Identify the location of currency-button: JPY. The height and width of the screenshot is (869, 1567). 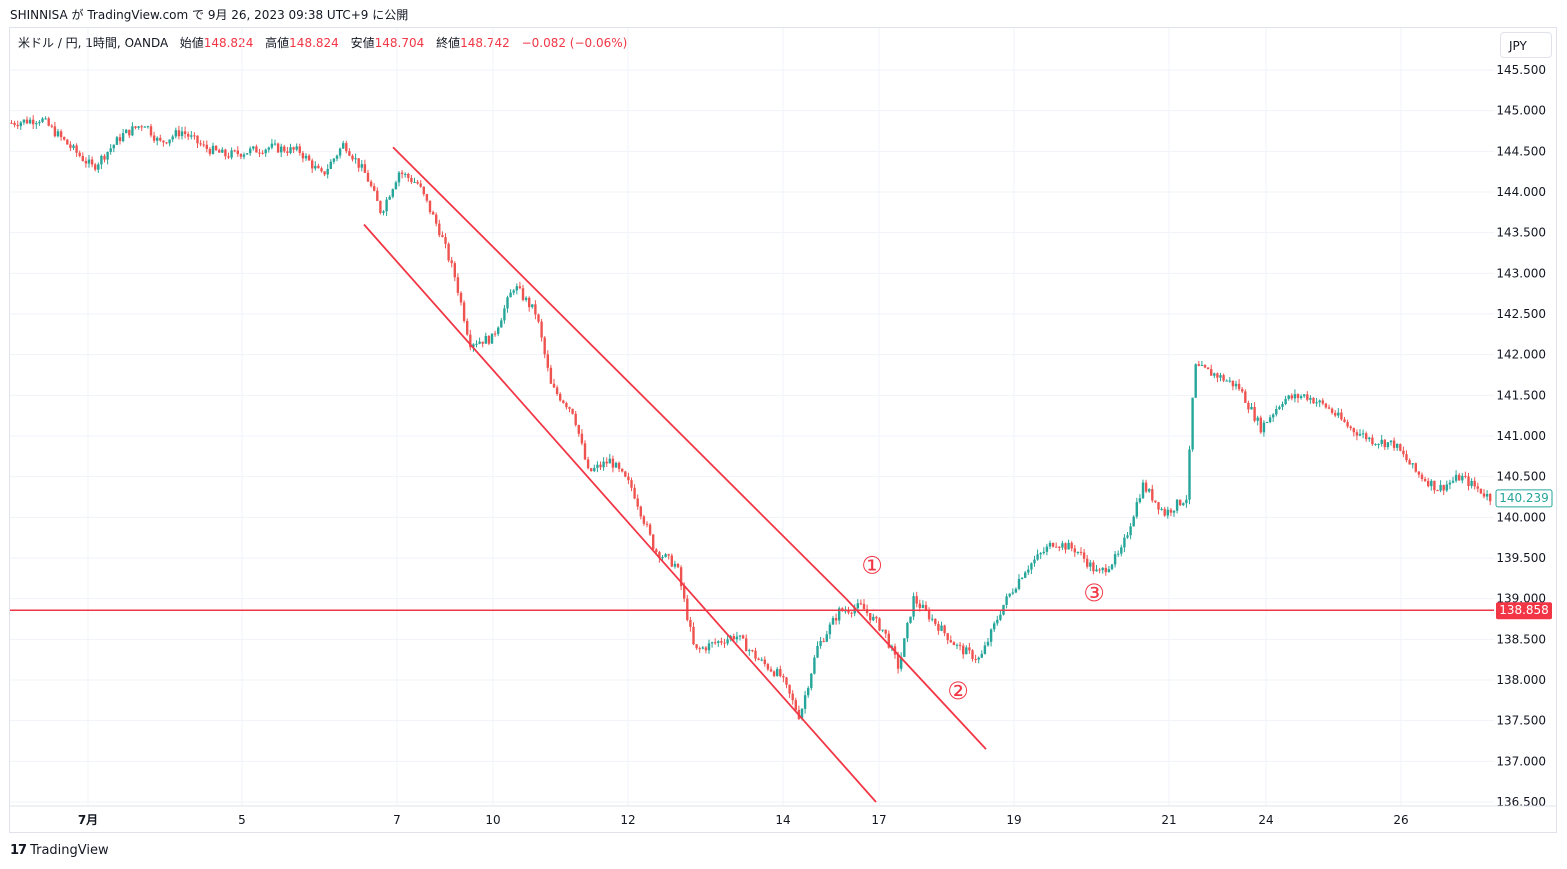
(1526, 45).